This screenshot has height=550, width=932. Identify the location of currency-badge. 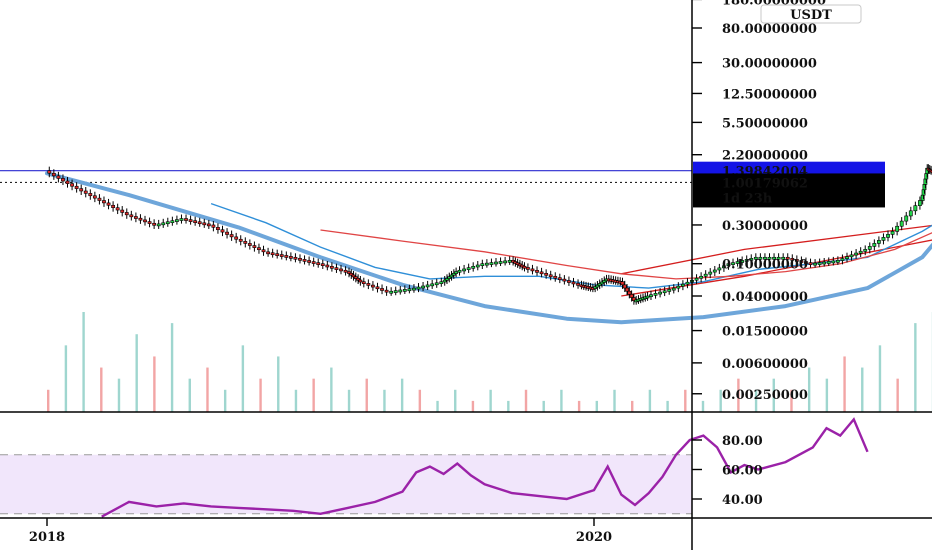
(811, 14).